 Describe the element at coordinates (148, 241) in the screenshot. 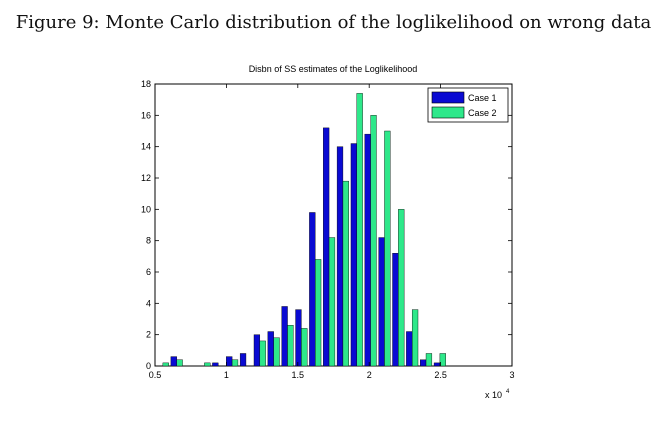

I see `y-tick-label: 8` at that location.